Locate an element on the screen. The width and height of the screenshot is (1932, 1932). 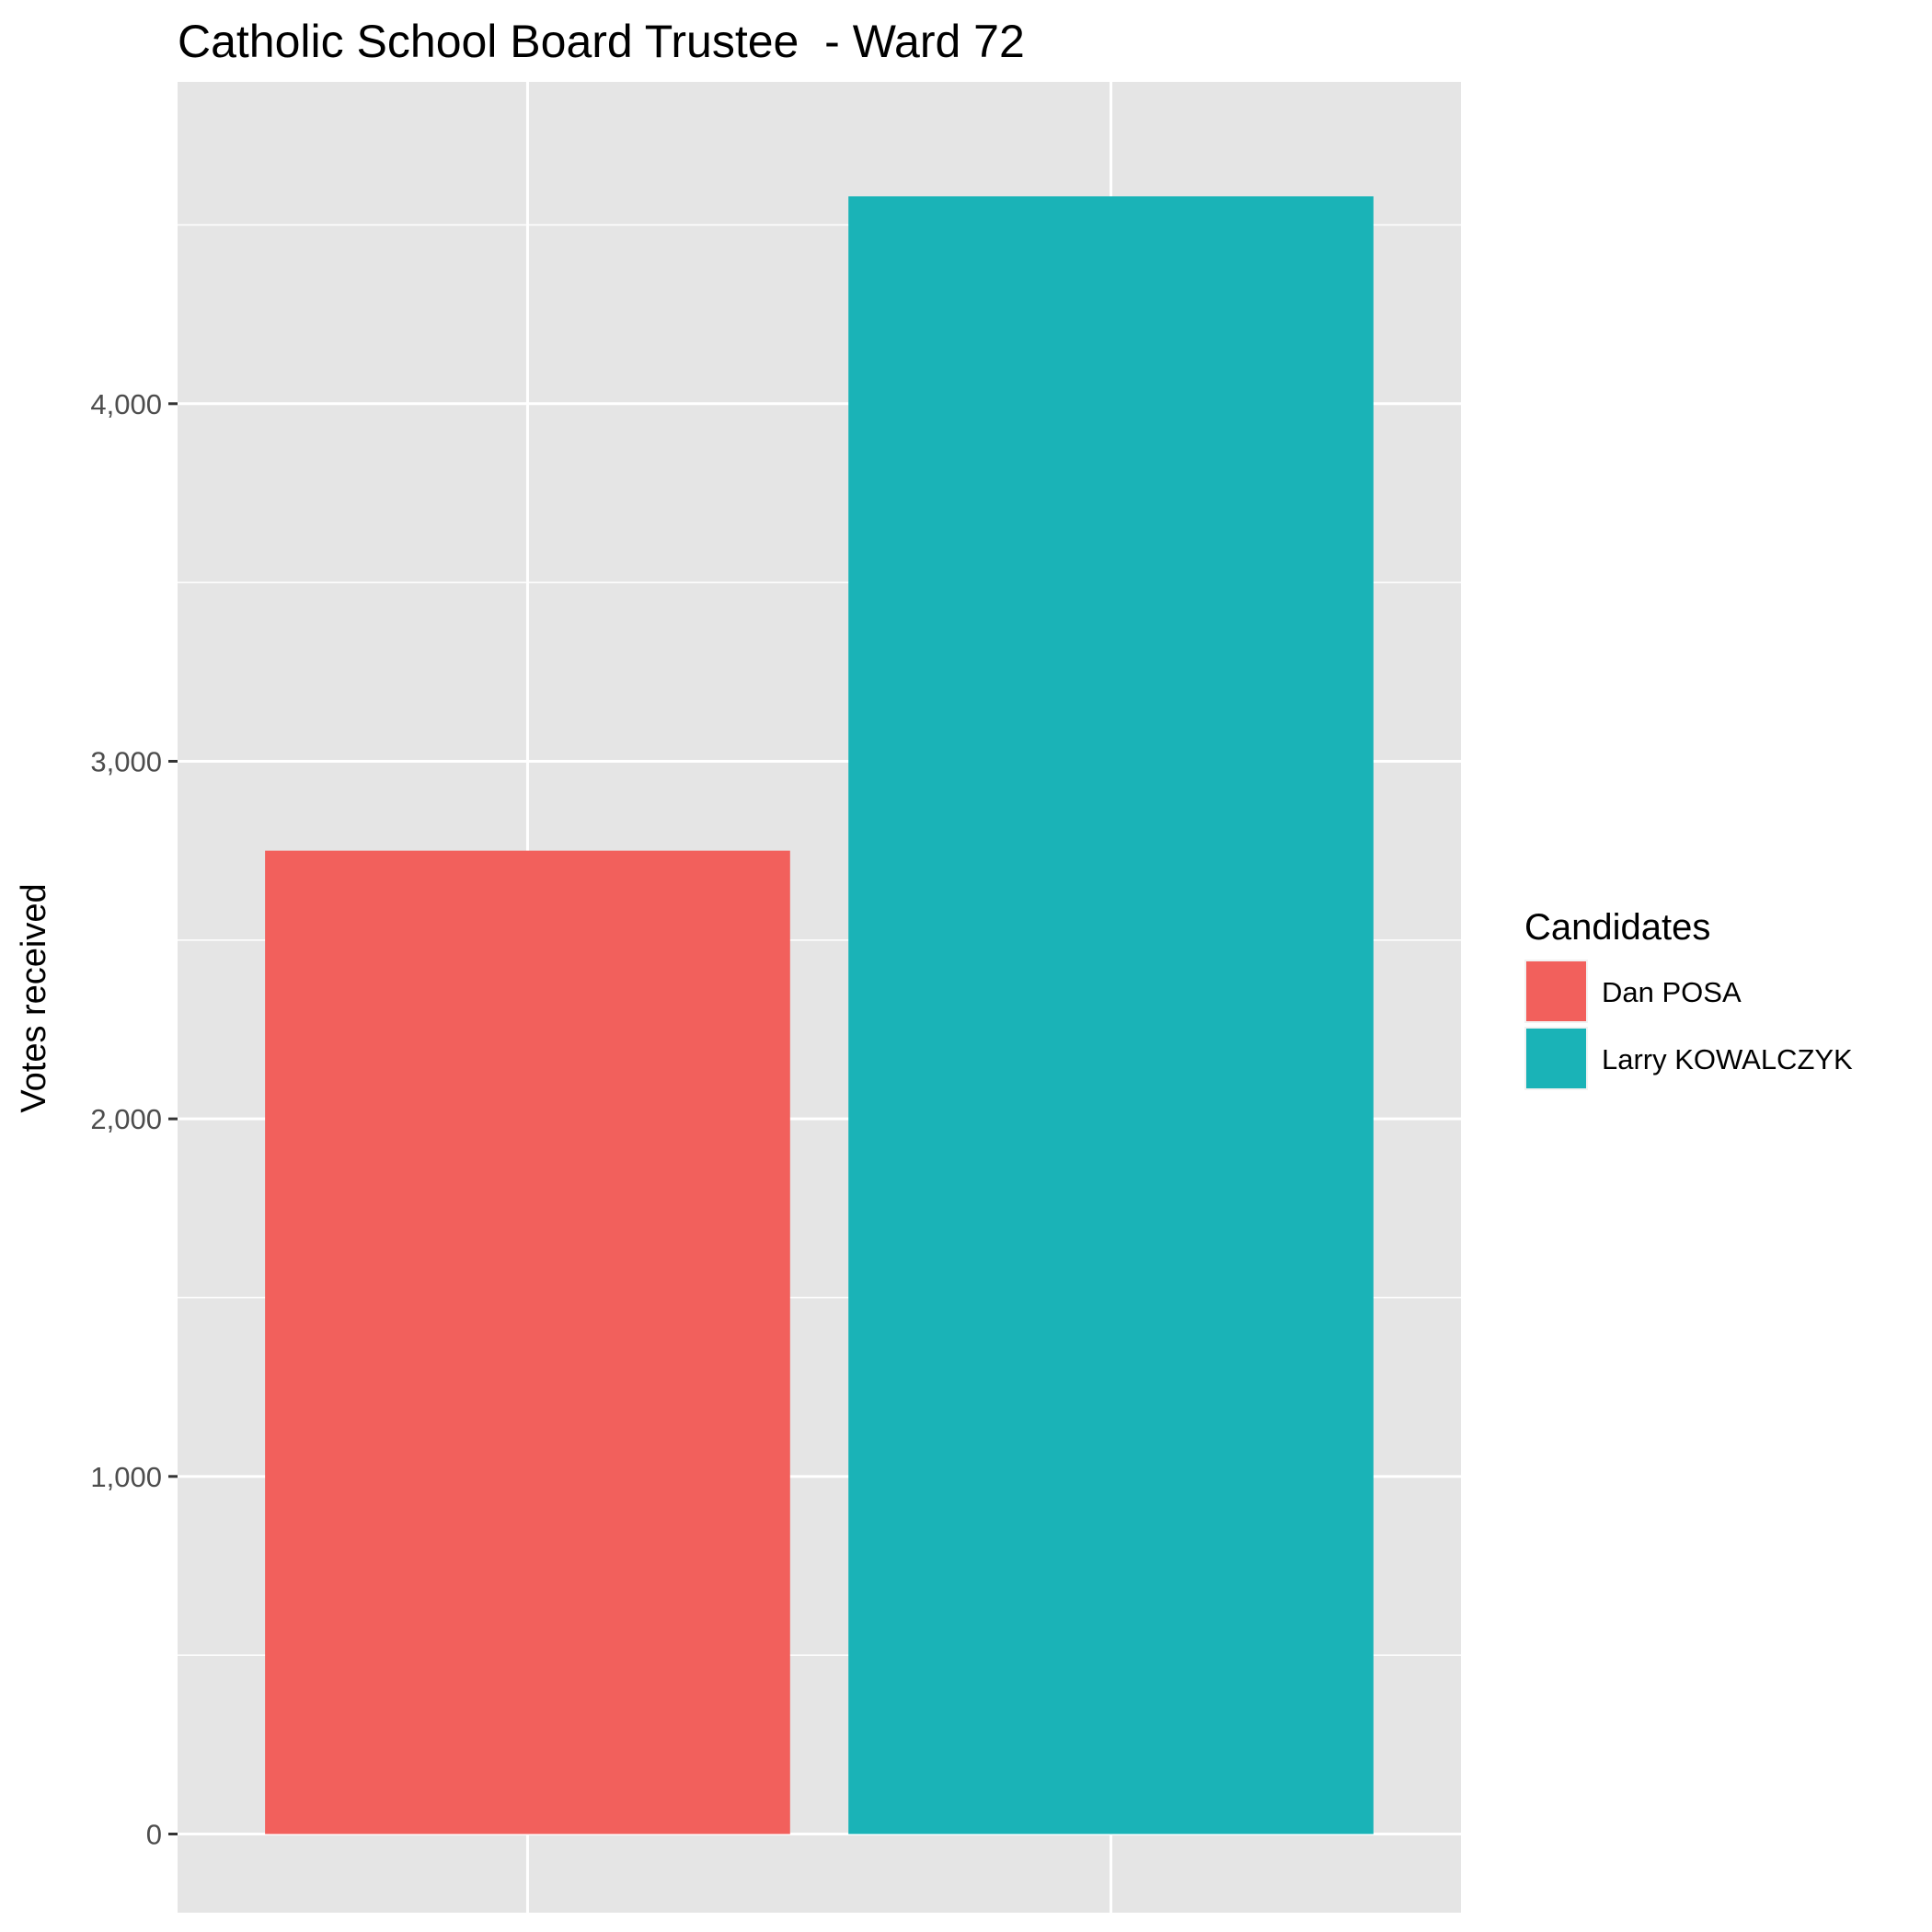
y-axis: 0 1,000 2,000 3,000 4,000 is located at coordinates (134, 1119).